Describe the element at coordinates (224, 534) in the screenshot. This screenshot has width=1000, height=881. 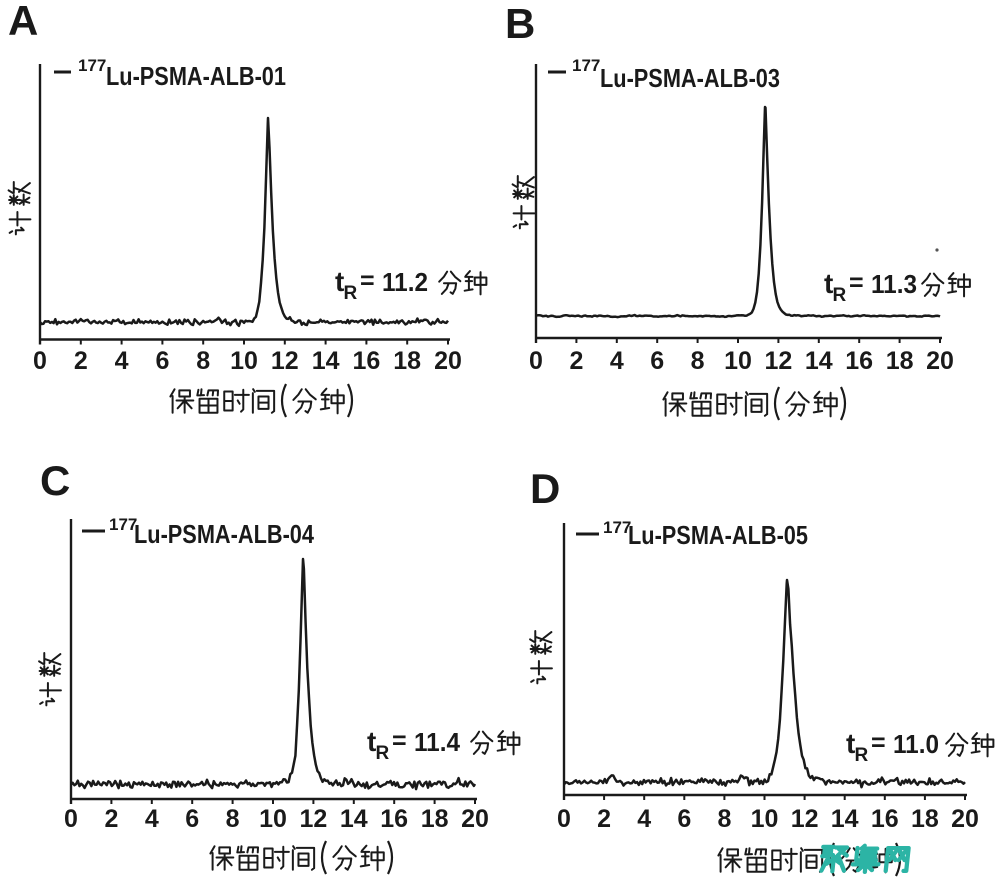
I see `svg-text: Lu-PSMA-ALB-04` at that location.